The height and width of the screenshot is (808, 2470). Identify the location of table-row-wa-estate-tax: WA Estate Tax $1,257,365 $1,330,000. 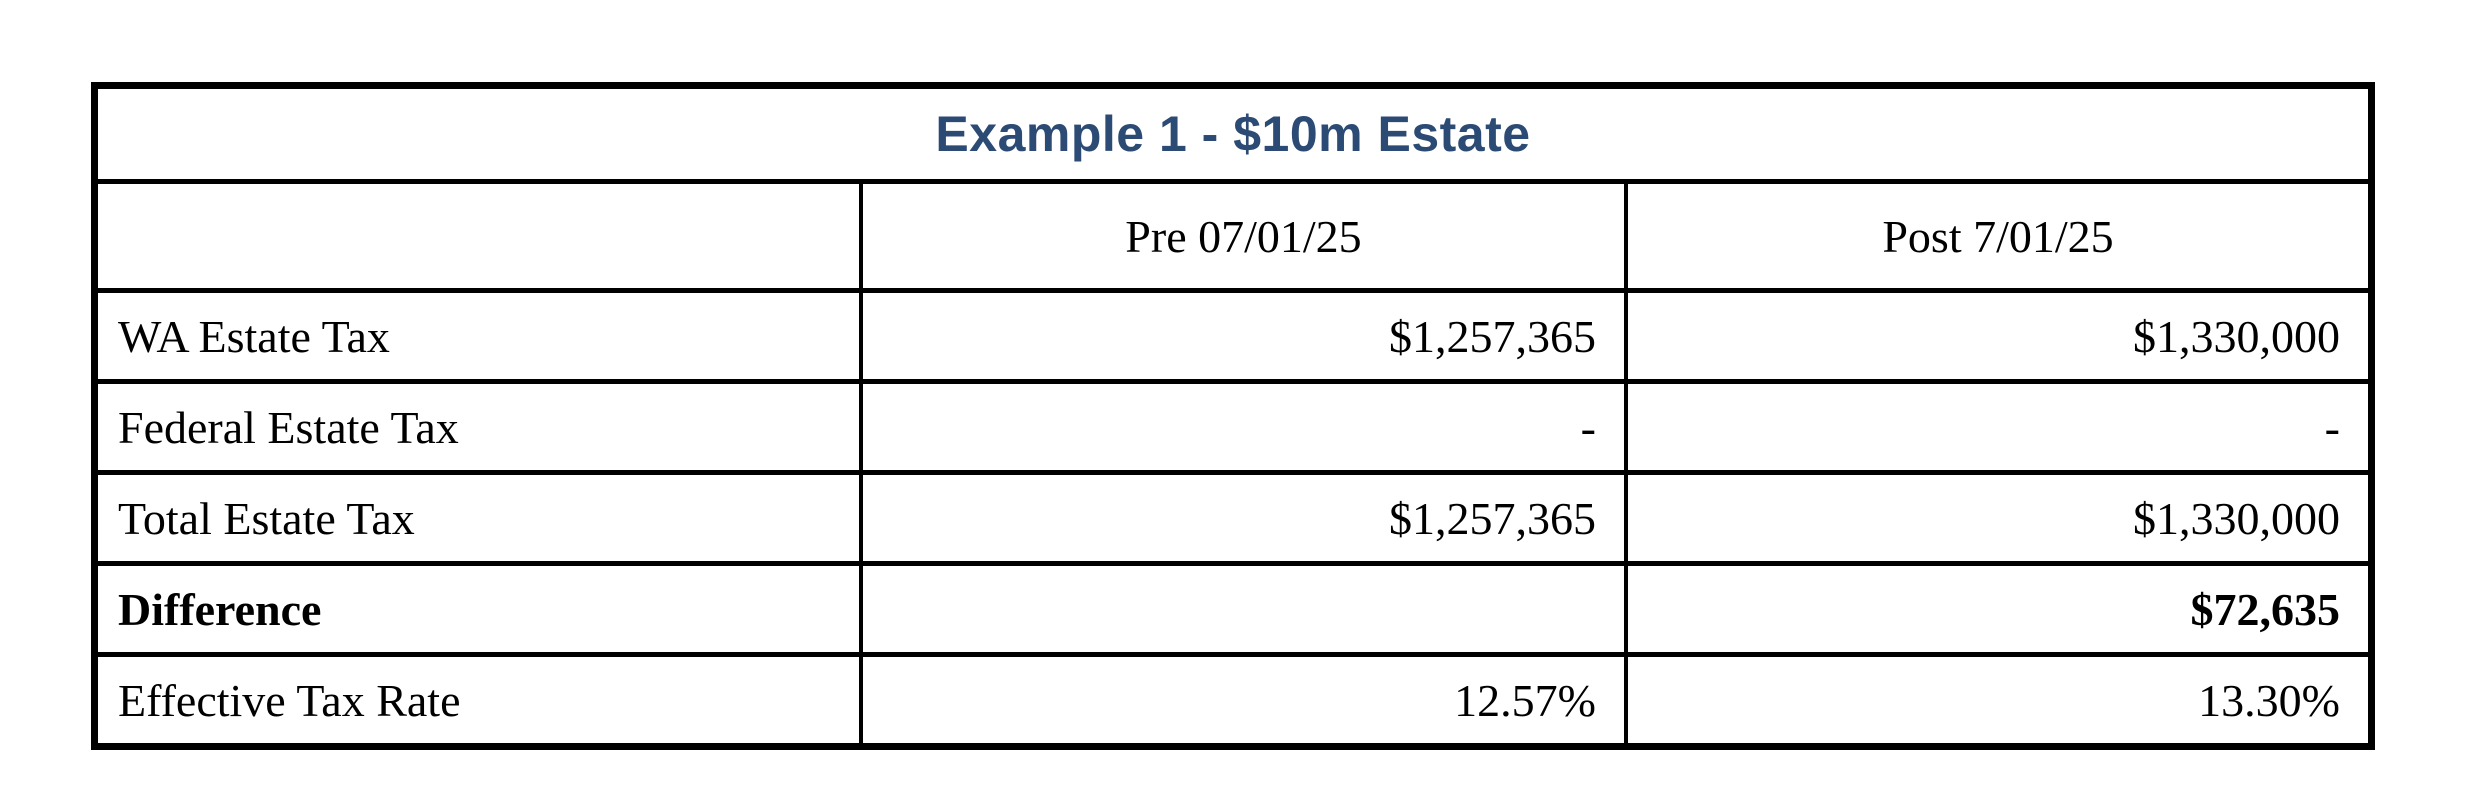
(1233, 333).